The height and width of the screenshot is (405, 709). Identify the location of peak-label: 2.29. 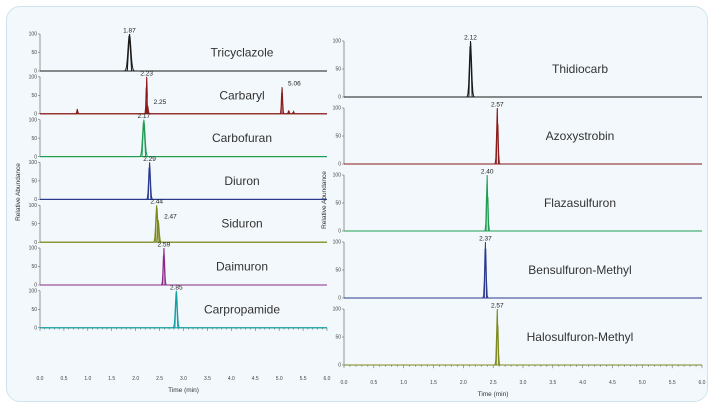
(149, 159).